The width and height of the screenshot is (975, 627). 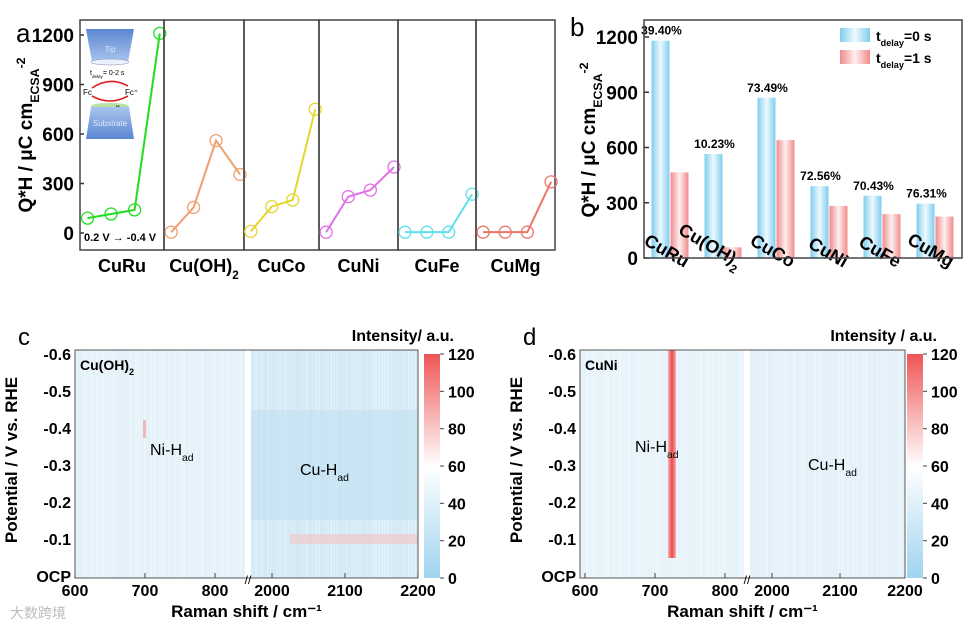 What do you see at coordinates (58, 185) in the screenshot?
I see `y-tick-label: 300` at bounding box center [58, 185].